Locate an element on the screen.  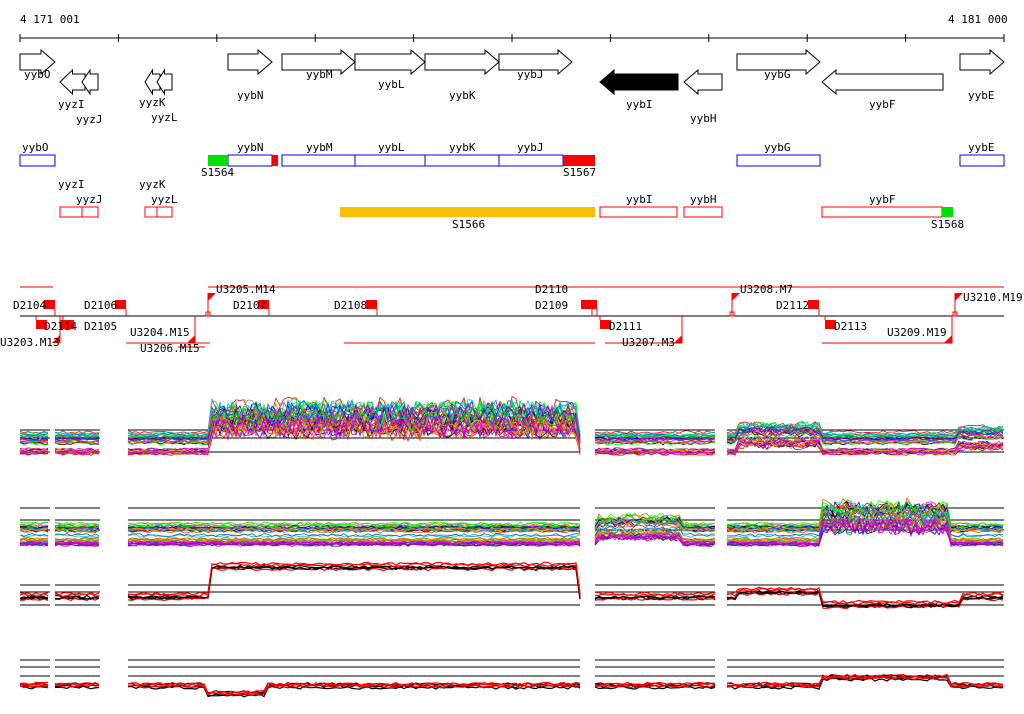
gene-arrow-yyzJ is located at coordinates (90, 82).